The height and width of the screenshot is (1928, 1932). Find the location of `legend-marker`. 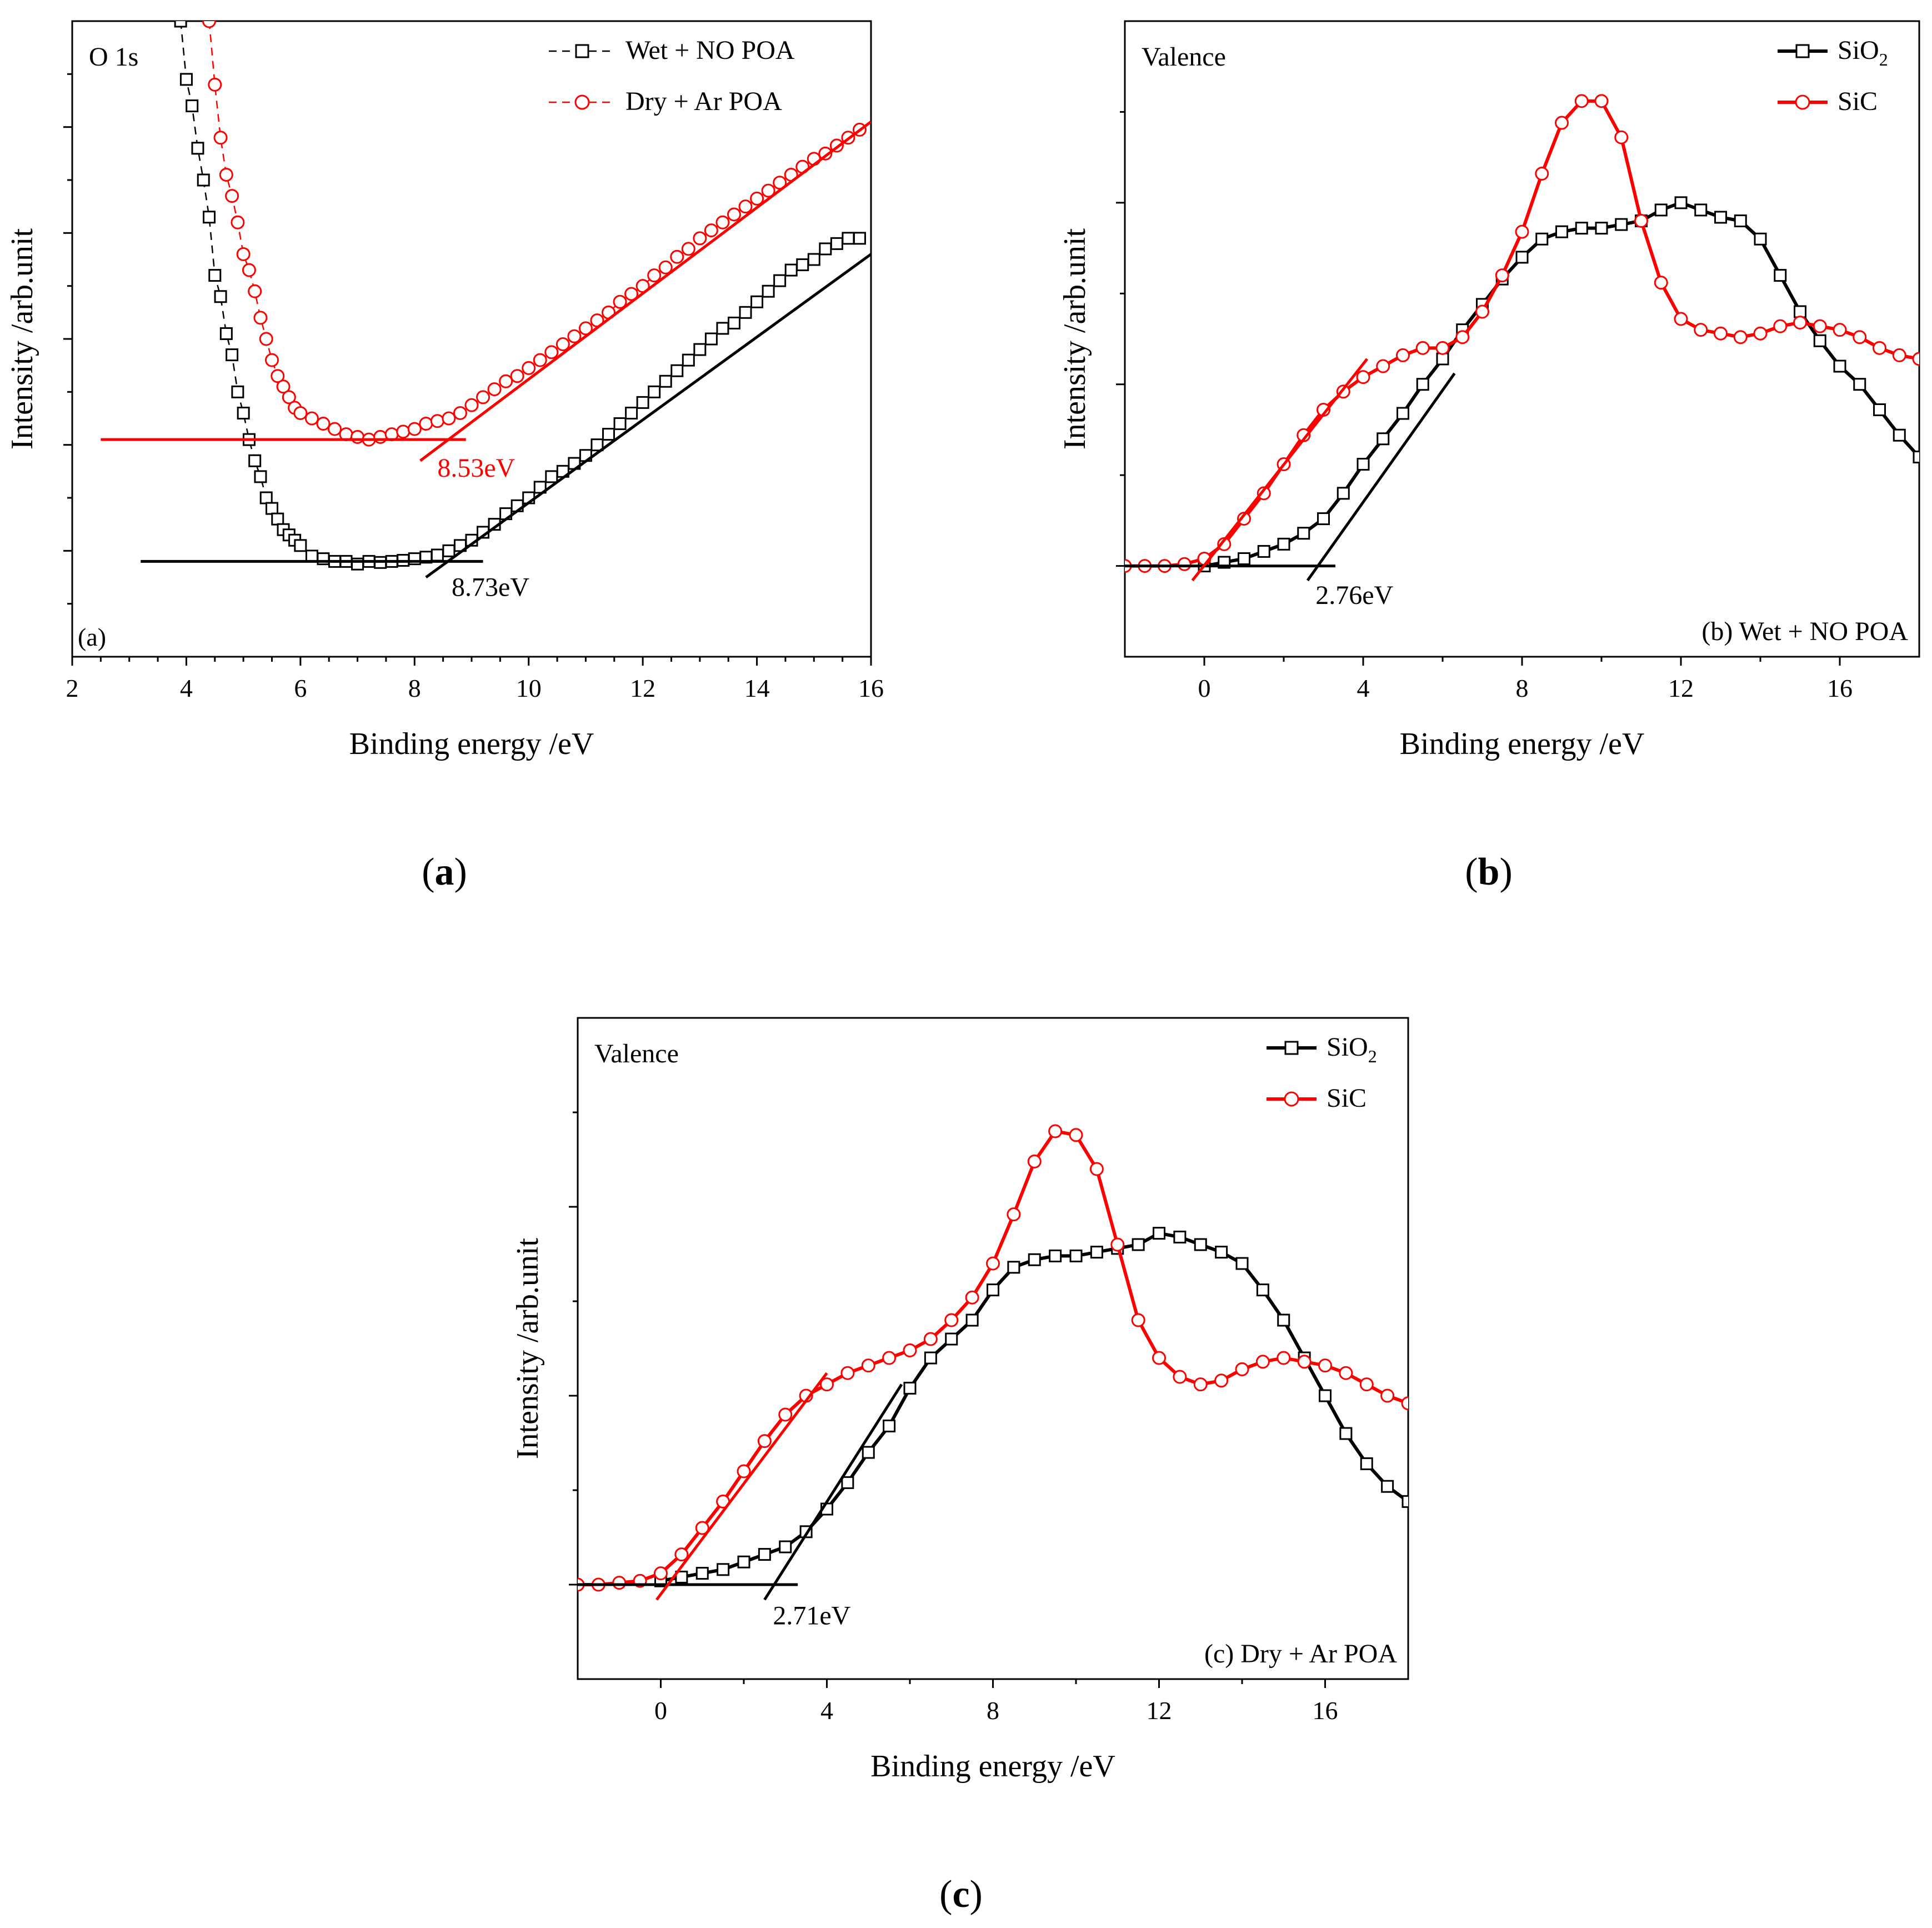

legend-marker is located at coordinates (582, 102).